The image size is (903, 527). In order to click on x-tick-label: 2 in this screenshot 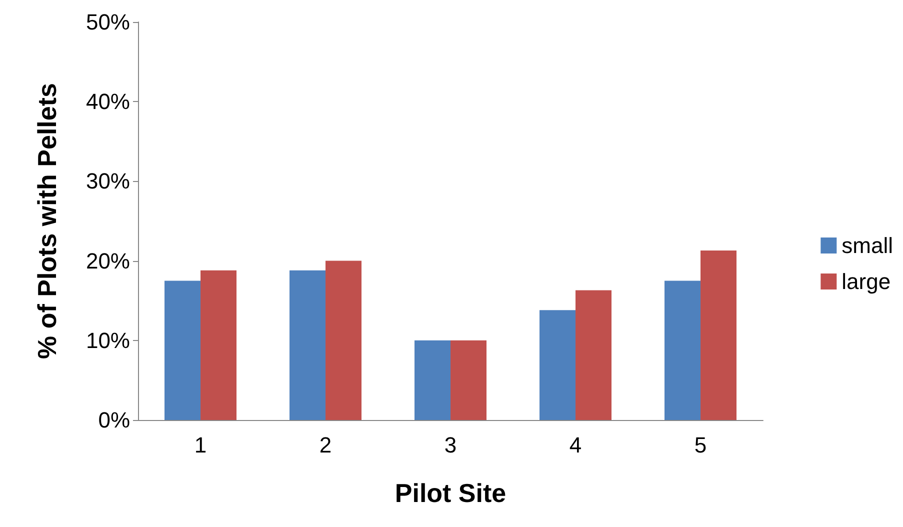, I will do `click(325, 445)`.